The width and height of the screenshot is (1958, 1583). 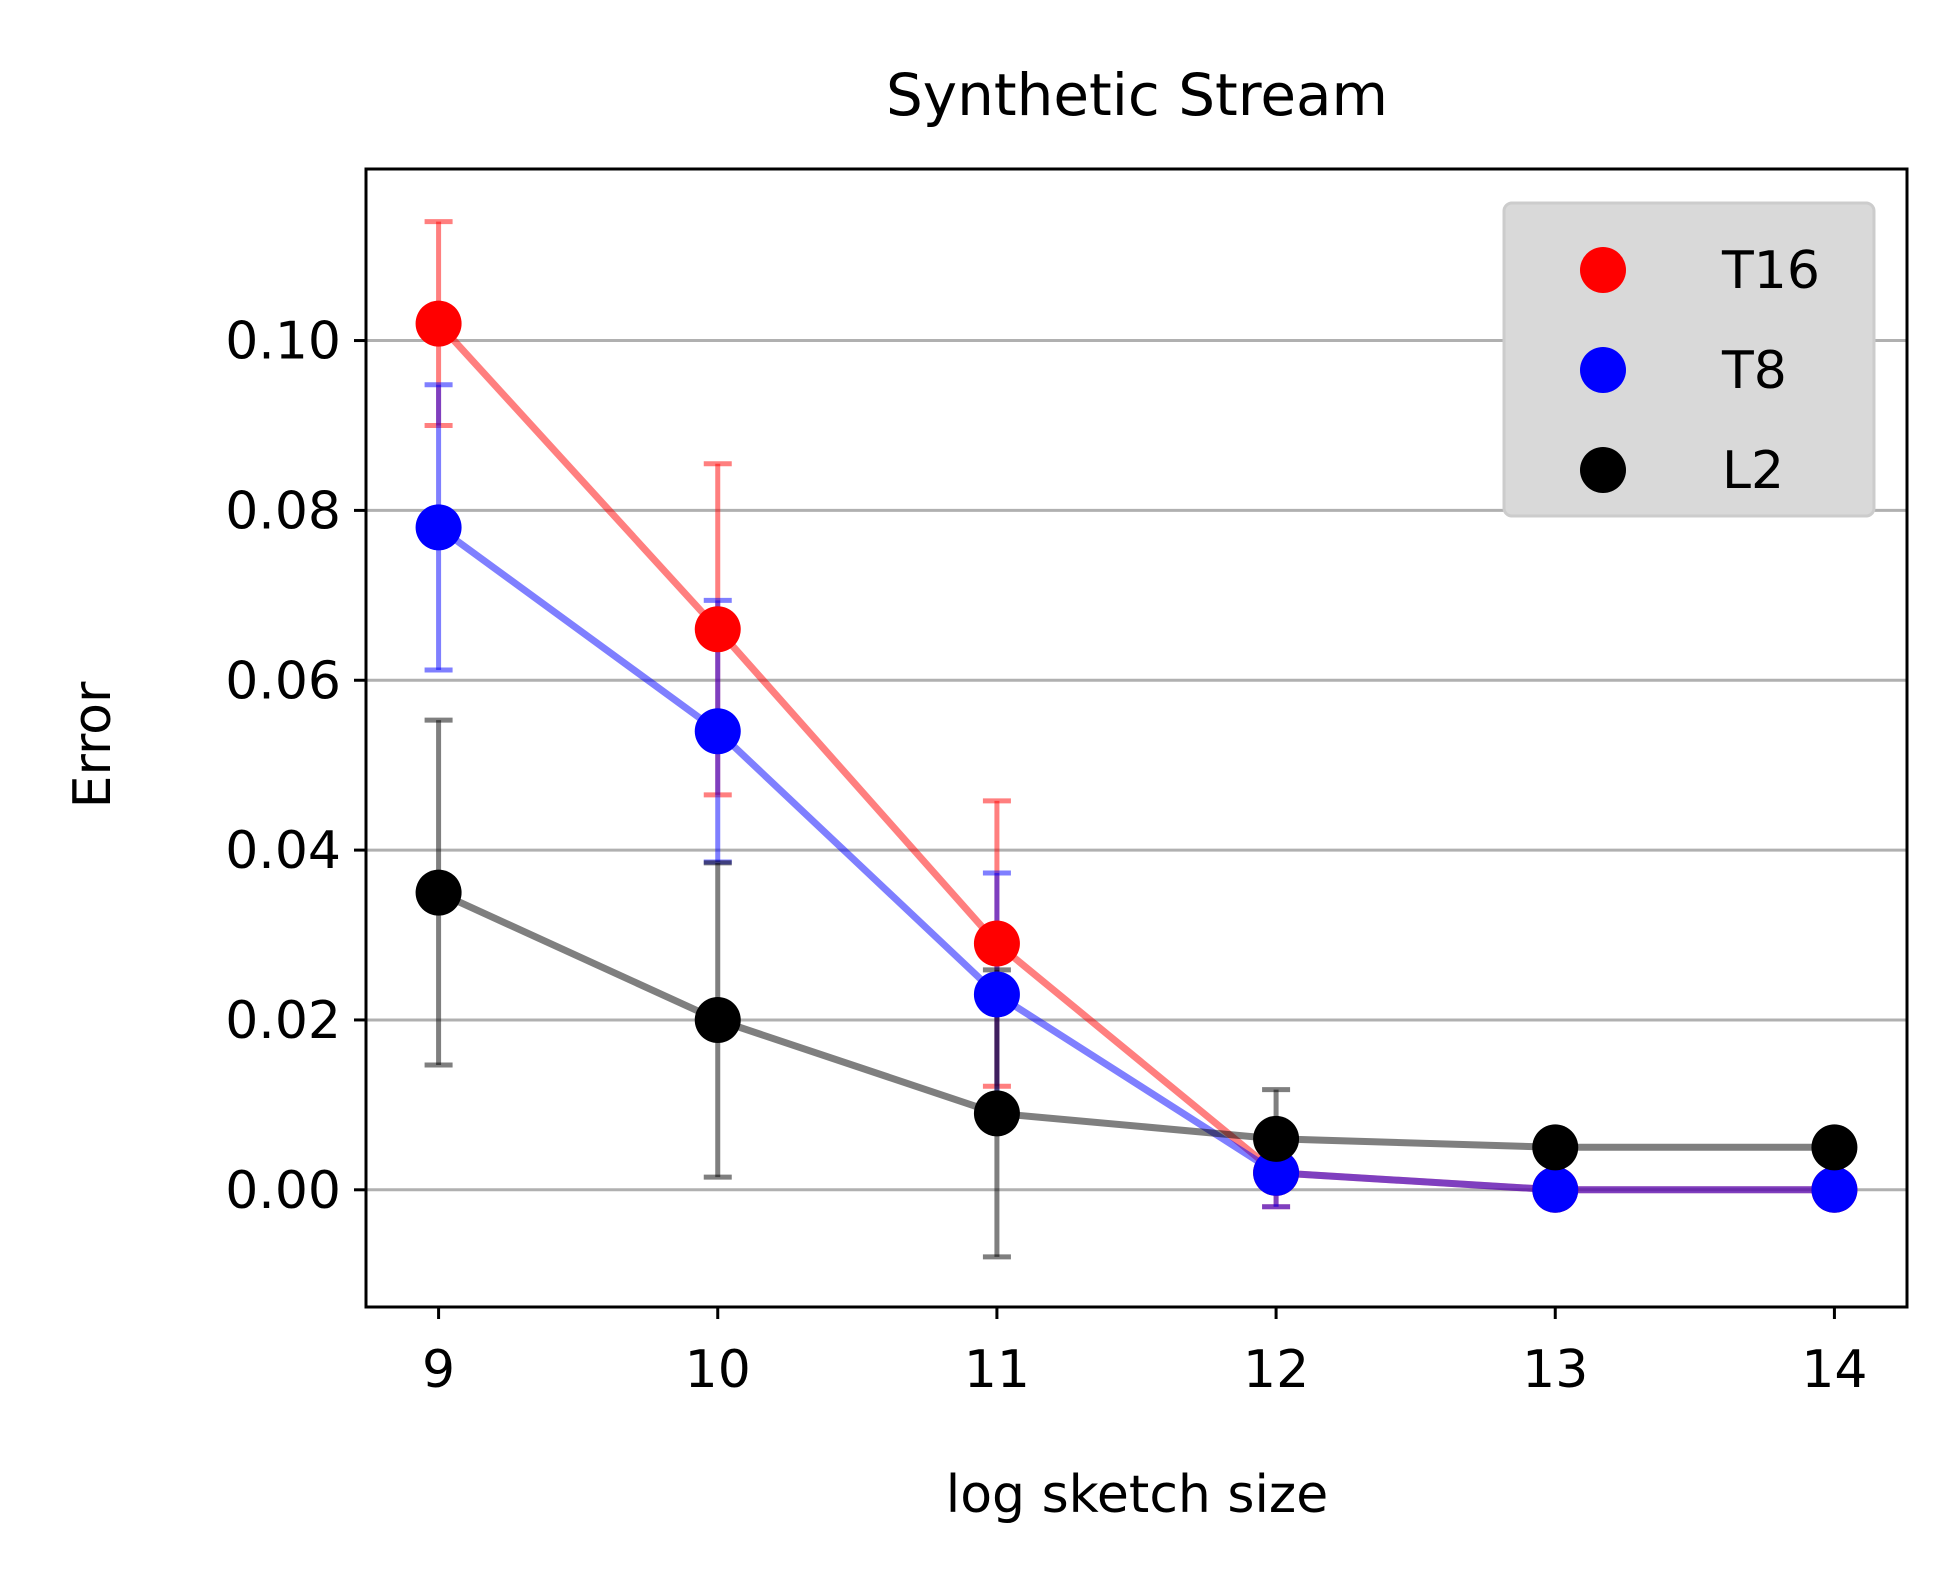 I want to click on y-tick-label: 0.04, so click(x=283, y=851).